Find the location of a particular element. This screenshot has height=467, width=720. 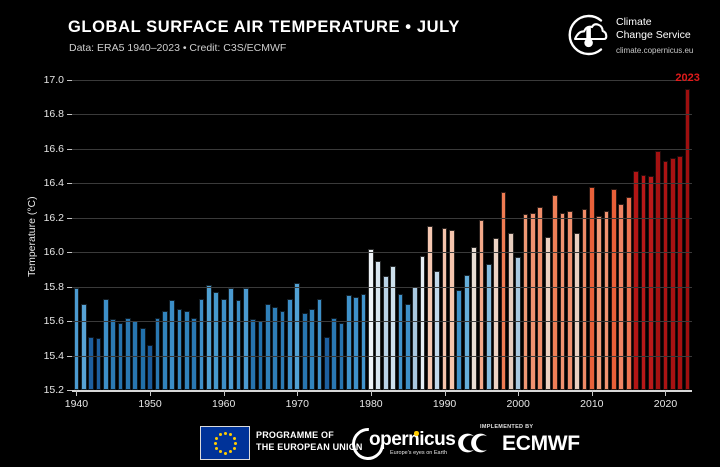

x-tick-label: 1990 is located at coordinates (444, 404).